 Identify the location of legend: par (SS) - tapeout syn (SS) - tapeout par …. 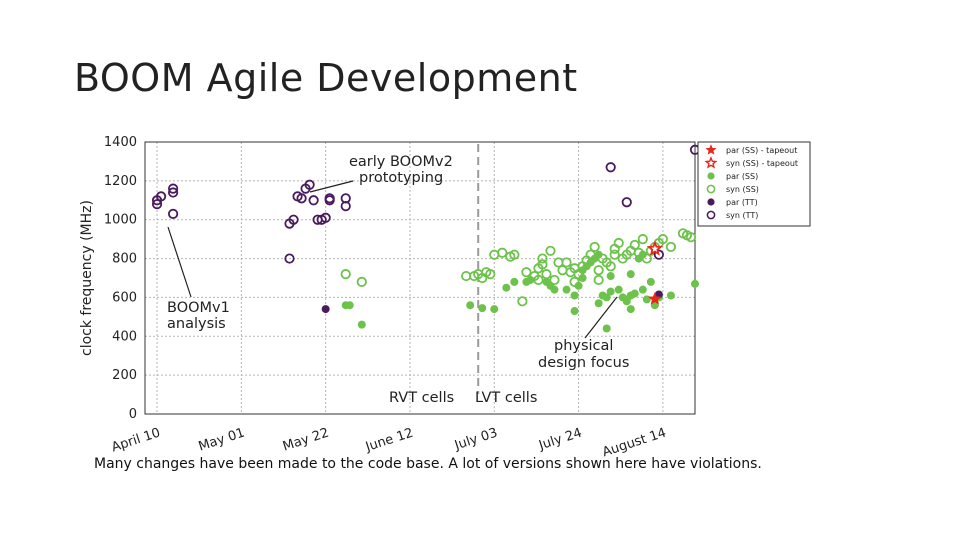
(754, 184).